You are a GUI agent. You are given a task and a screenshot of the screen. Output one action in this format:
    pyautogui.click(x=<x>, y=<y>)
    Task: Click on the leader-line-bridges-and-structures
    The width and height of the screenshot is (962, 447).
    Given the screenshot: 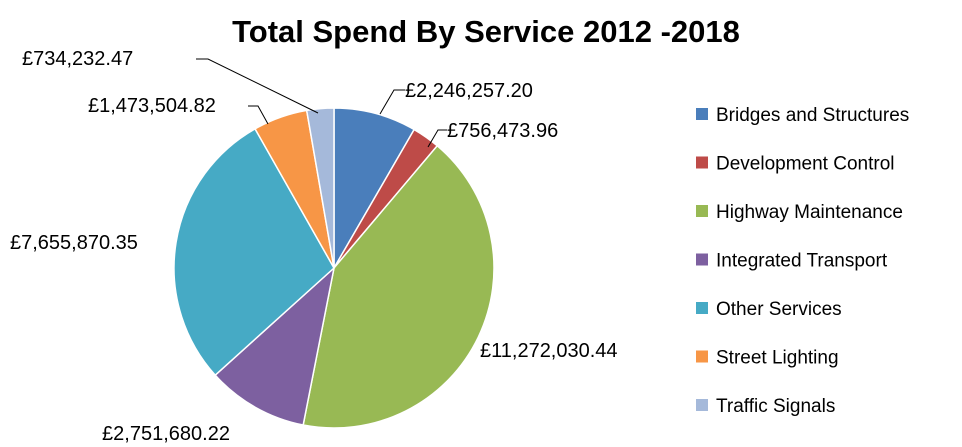 What is the action you would take?
    pyautogui.click(x=392, y=102)
    